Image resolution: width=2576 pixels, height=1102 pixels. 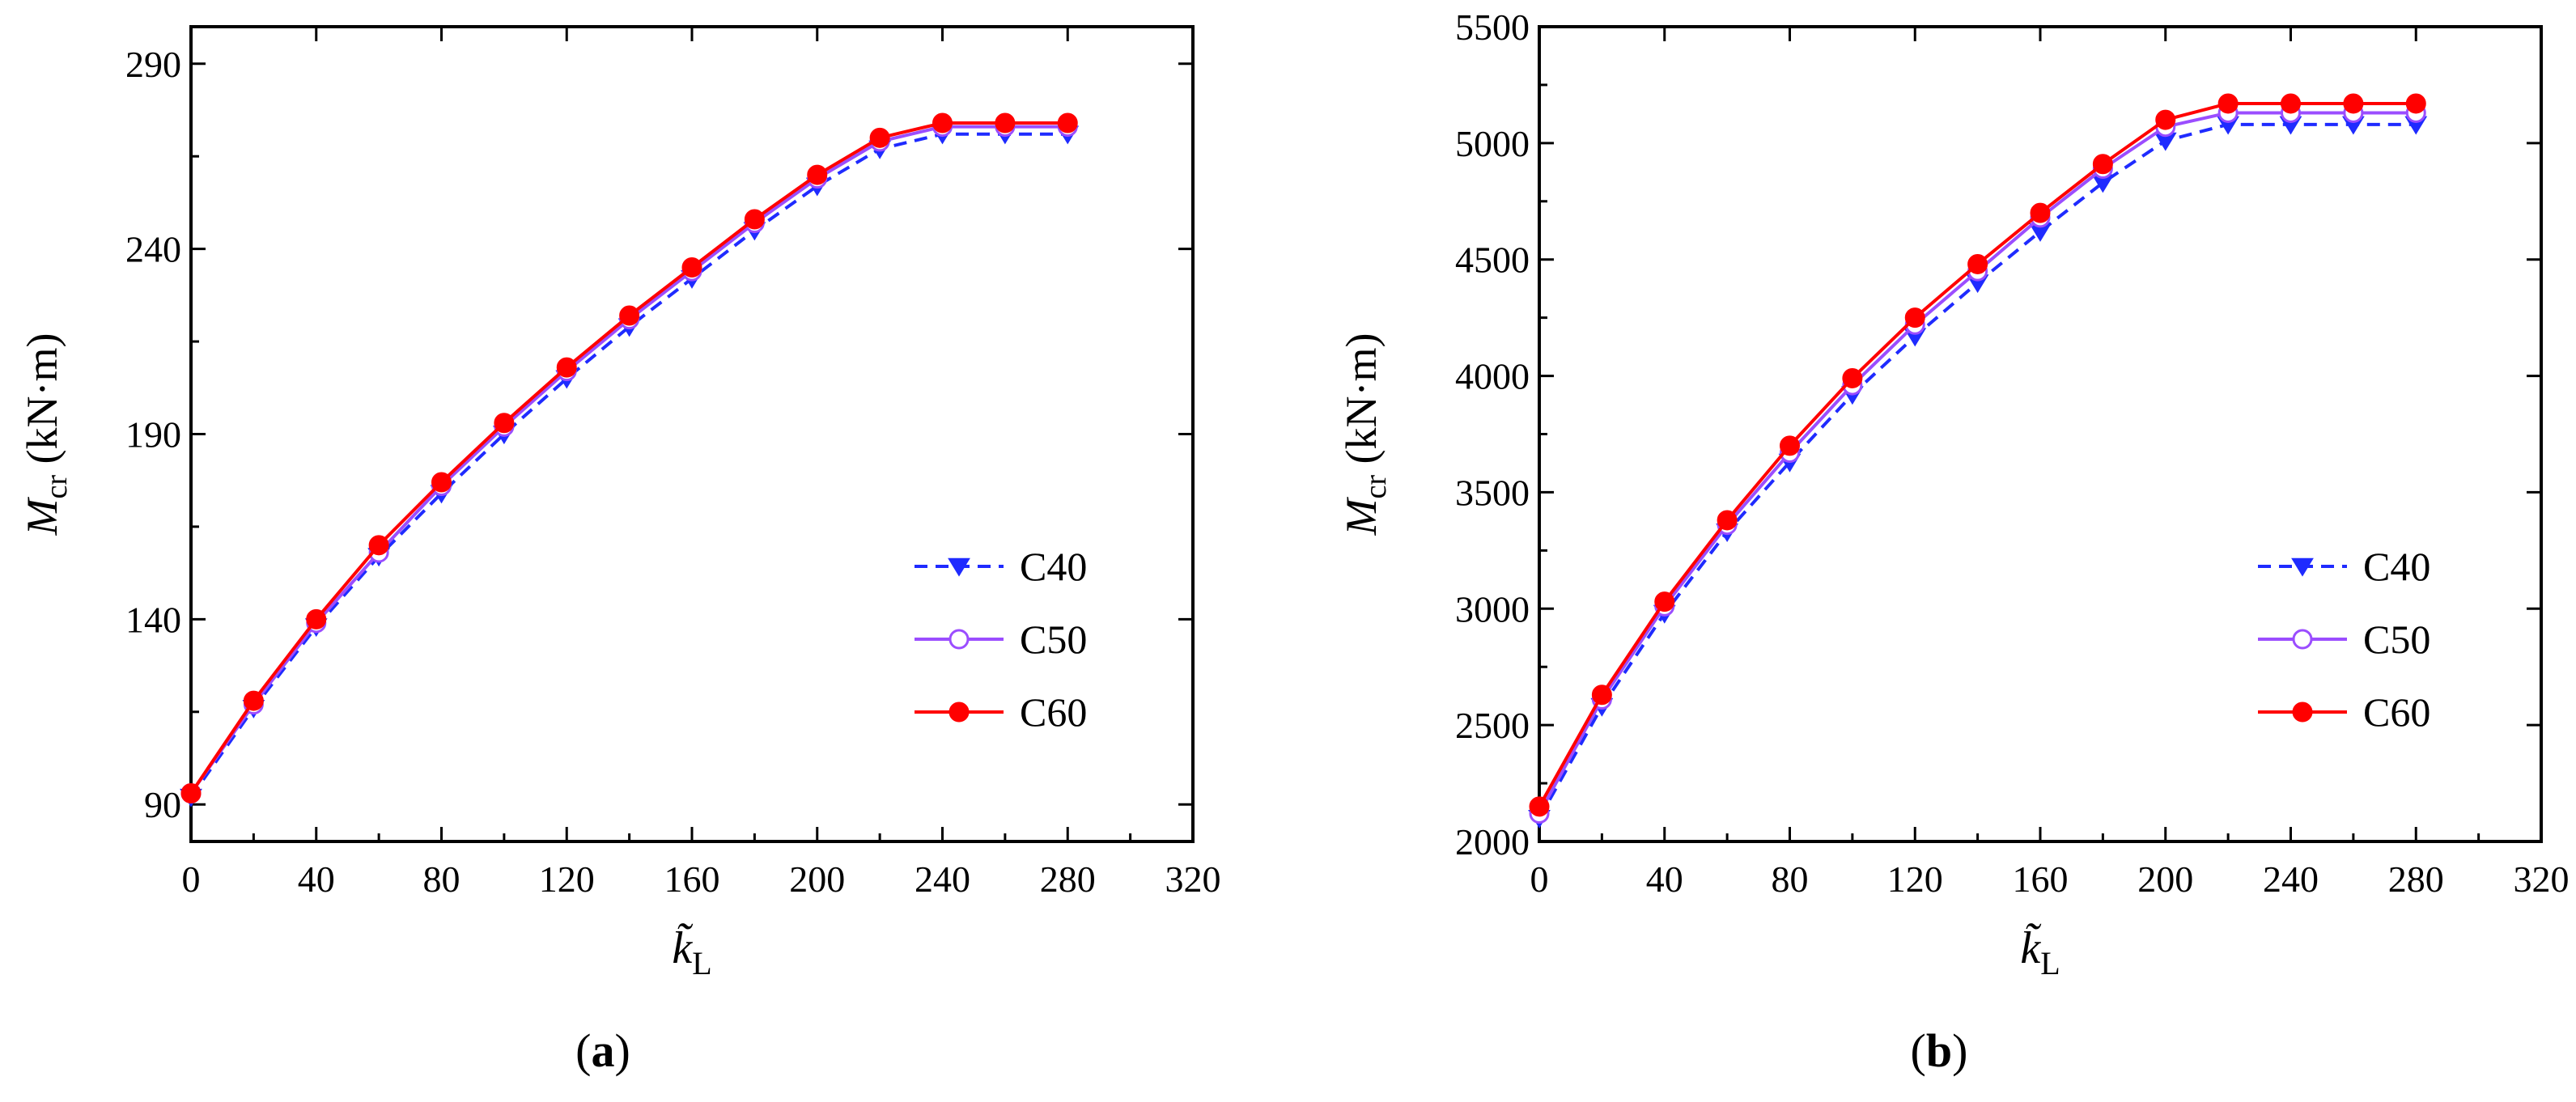 What do you see at coordinates (1492, 725) in the screenshot?
I see `y-tick-label: 2500` at bounding box center [1492, 725].